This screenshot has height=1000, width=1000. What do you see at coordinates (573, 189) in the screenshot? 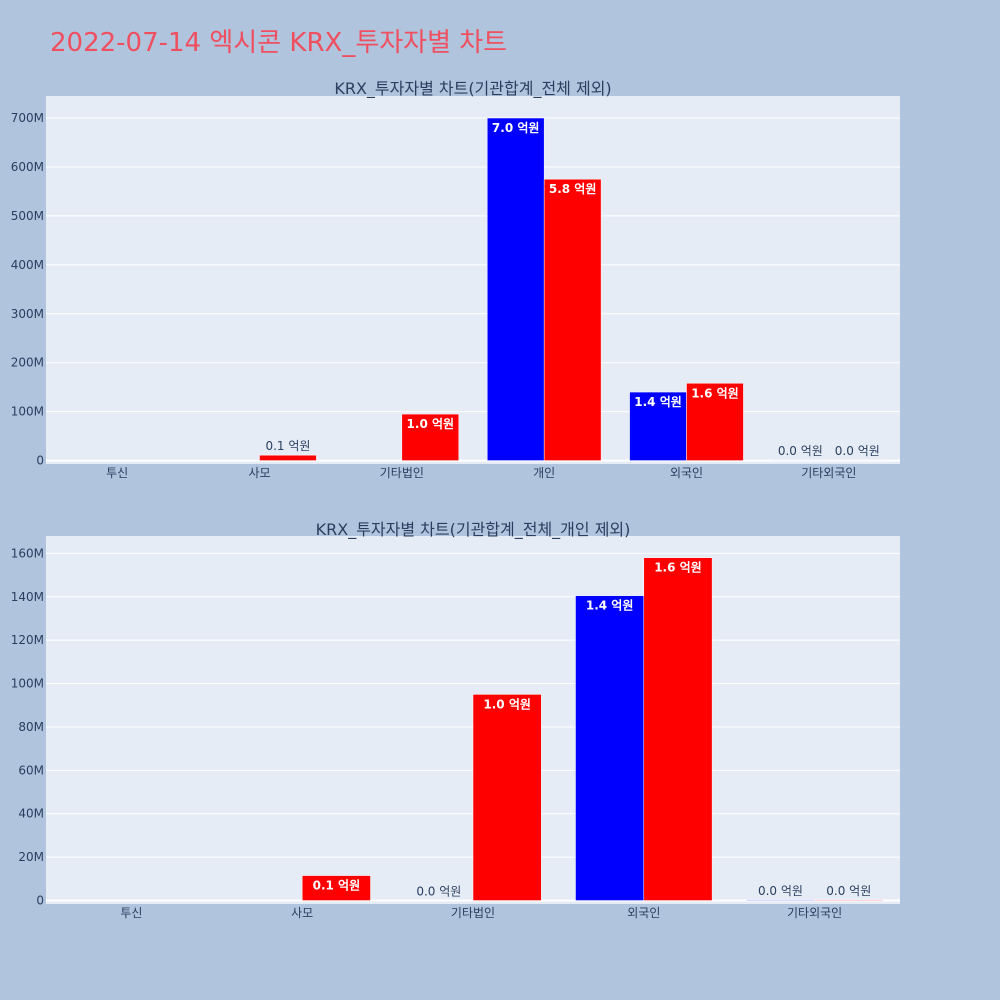
I see `data-label: 5.8 억원` at bounding box center [573, 189].